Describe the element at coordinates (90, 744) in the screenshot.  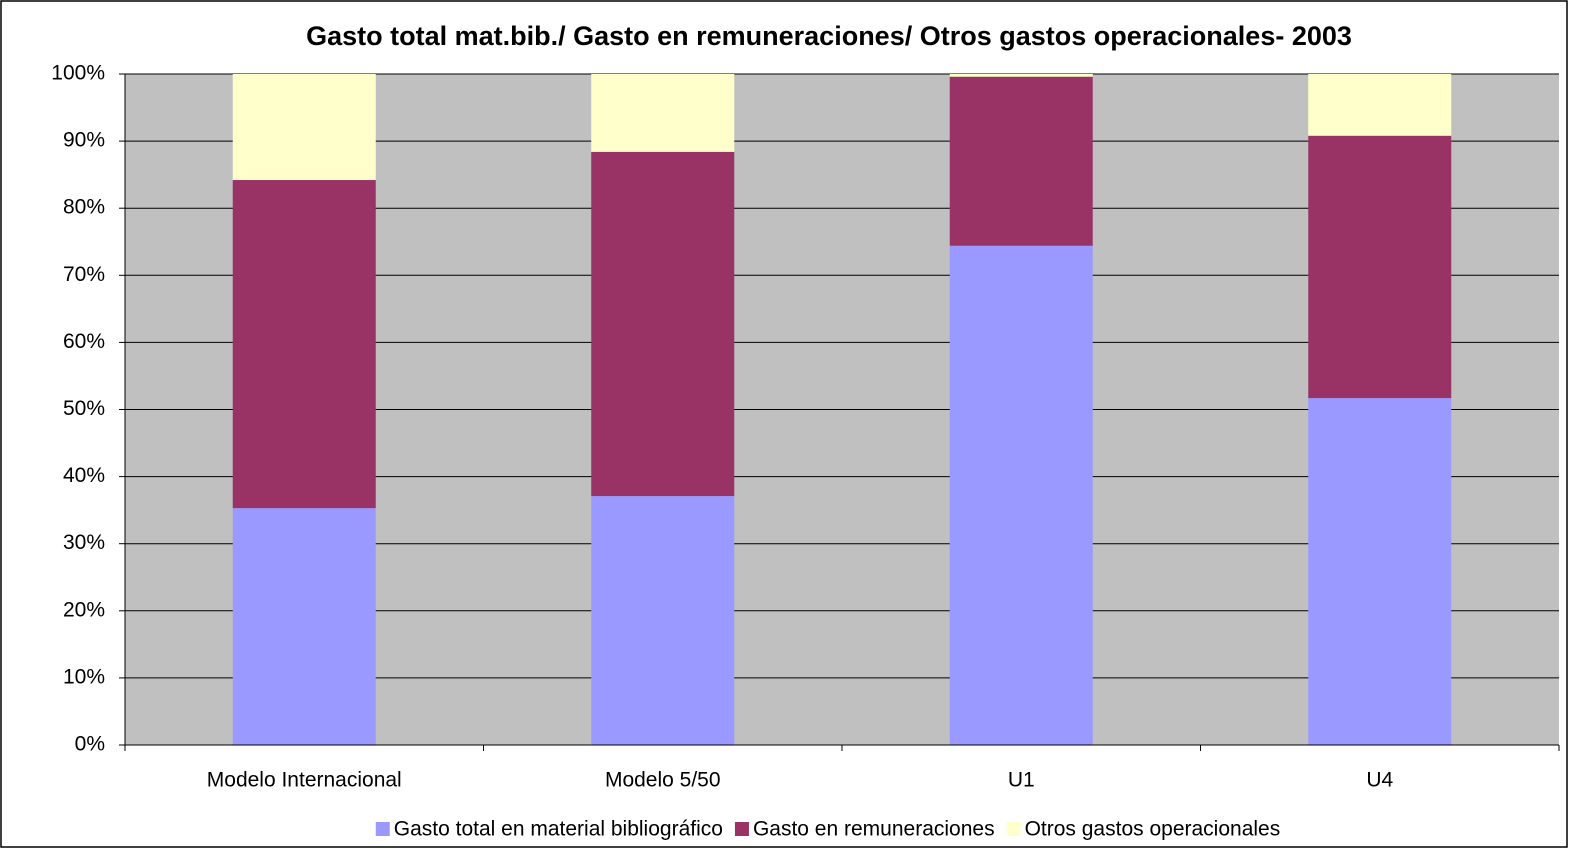
I see `y-tick-label: 0%` at that location.